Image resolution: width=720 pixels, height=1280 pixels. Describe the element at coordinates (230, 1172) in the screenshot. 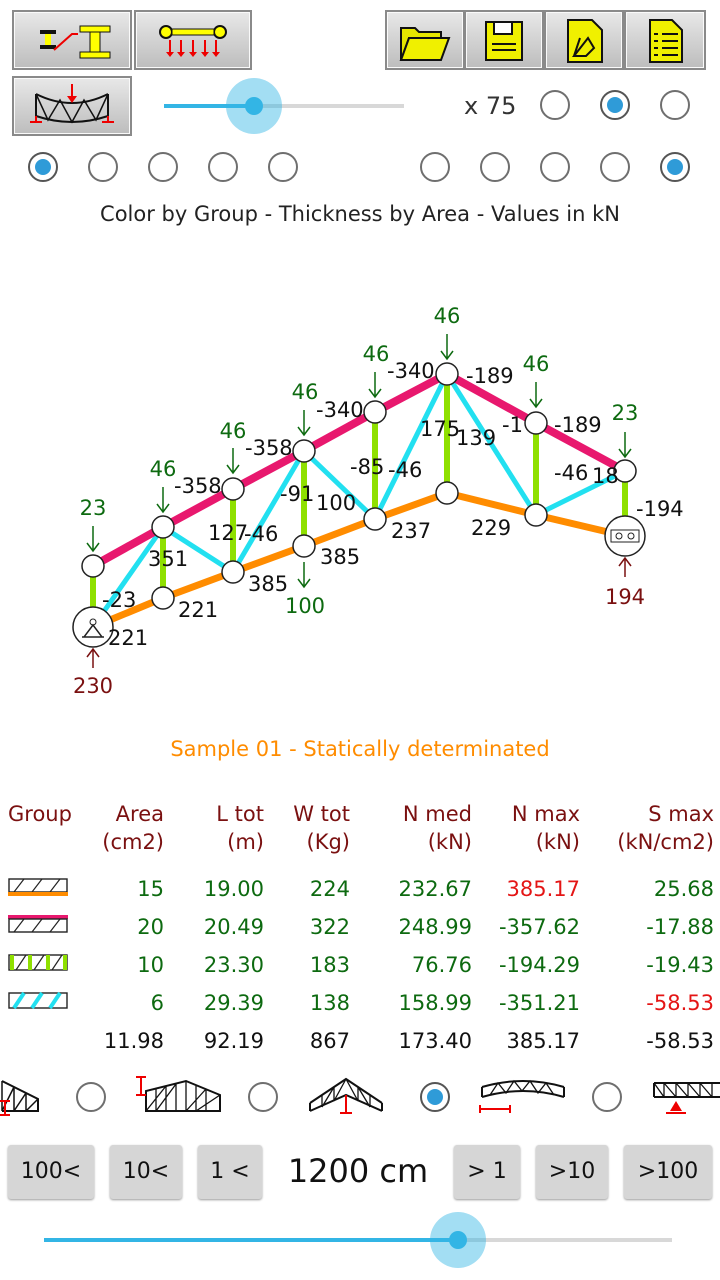

I see `span-minus-1-button: 1 <` at that location.